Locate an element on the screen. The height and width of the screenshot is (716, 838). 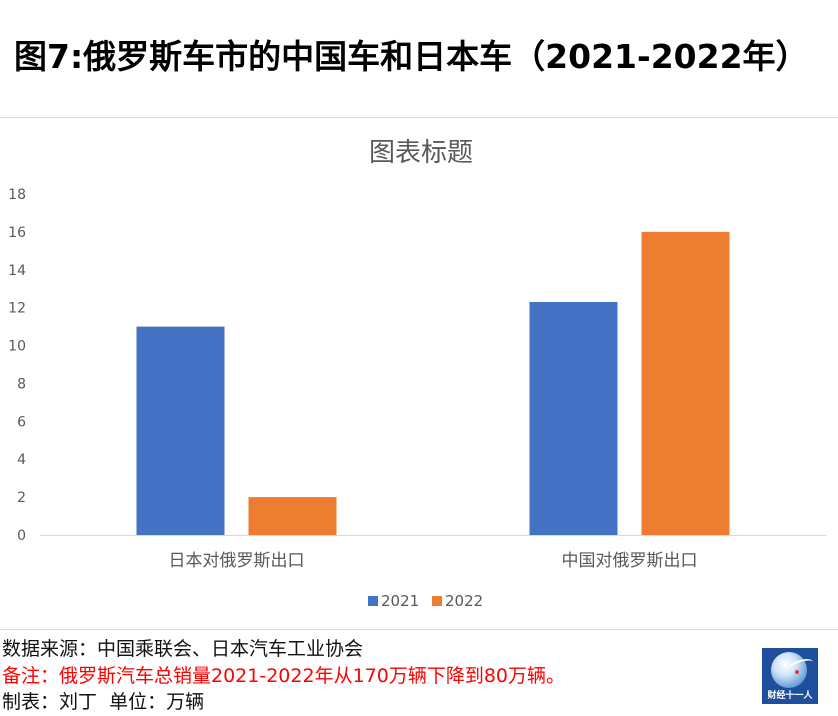
x-tick-label: 日本对俄罗斯出口 is located at coordinates (237, 561).